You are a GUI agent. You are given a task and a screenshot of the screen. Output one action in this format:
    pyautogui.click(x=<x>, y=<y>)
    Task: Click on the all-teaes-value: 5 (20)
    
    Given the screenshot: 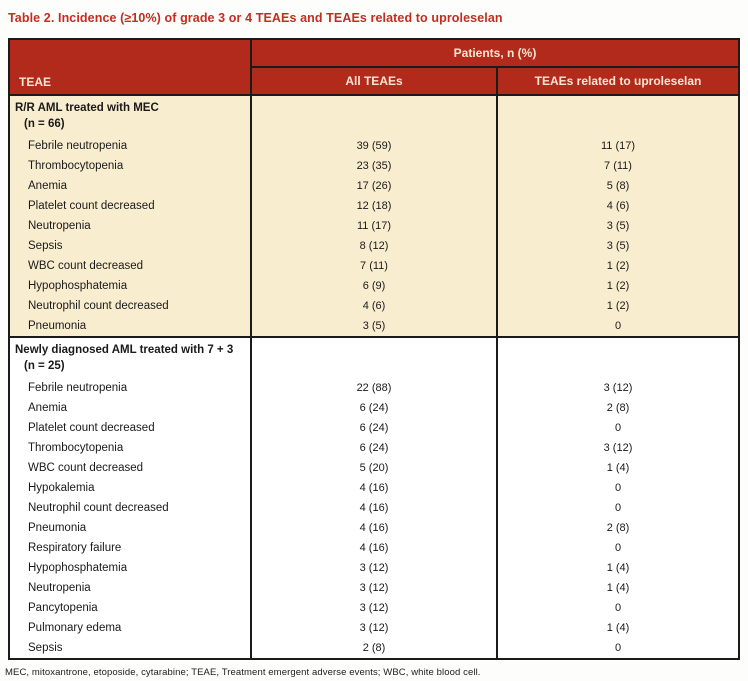 What is the action you would take?
    pyautogui.click(x=373, y=468)
    